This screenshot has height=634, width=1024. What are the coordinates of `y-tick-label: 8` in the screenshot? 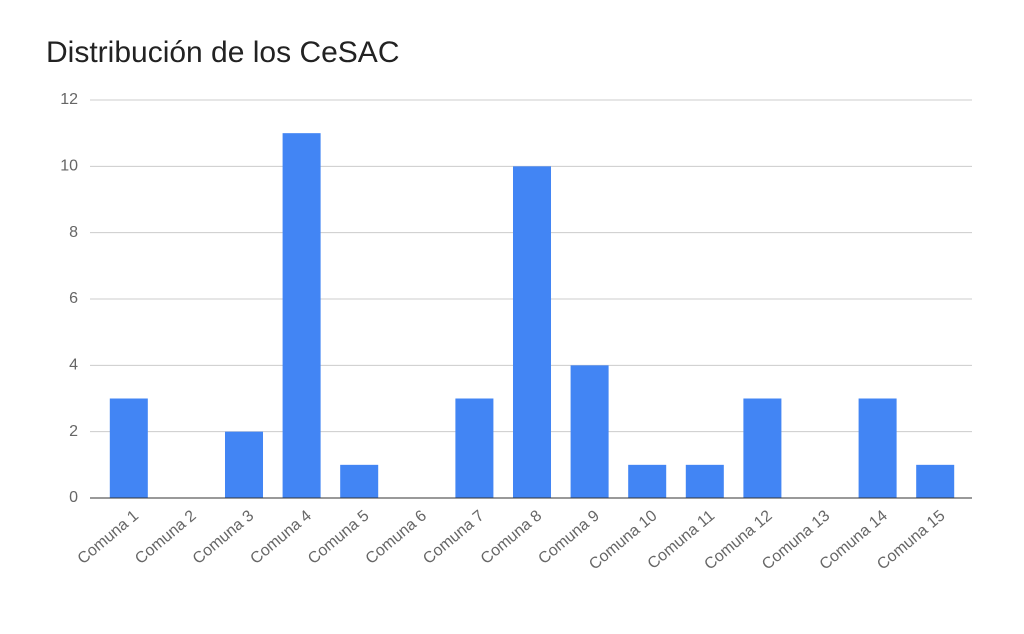 It's located at (73, 232).